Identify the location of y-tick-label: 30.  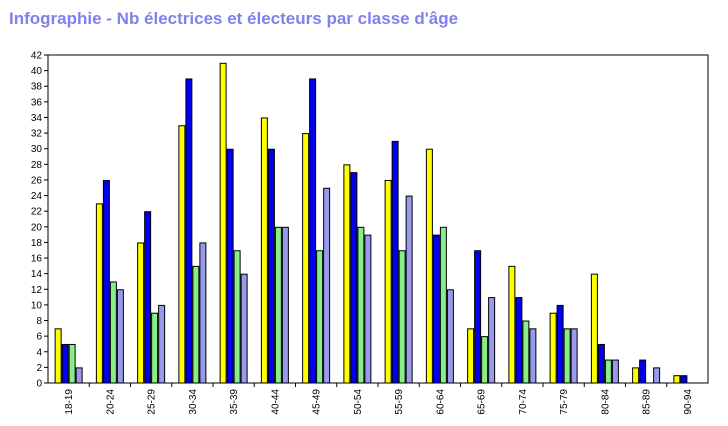
(37, 149).